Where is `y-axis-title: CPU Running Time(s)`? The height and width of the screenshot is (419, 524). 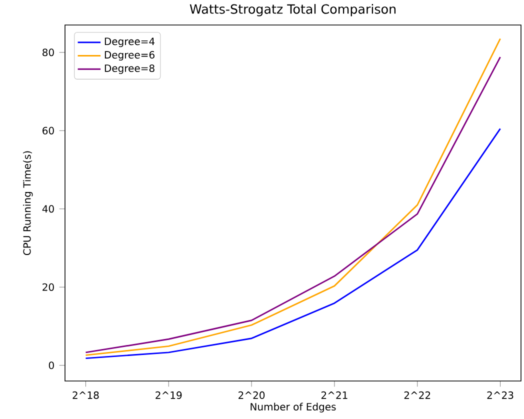 y-axis-title: CPU Running Time(s) is located at coordinates (28, 203).